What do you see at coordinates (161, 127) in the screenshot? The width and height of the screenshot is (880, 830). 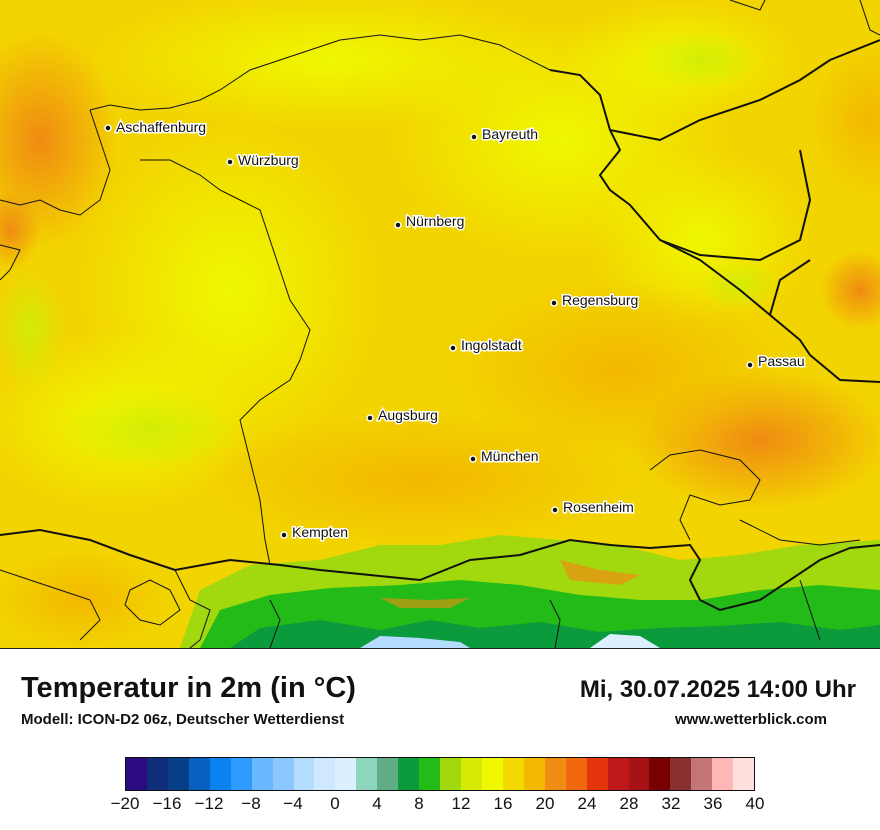 I see `svg-text: Aschaffenburg` at bounding box center [161, 127].